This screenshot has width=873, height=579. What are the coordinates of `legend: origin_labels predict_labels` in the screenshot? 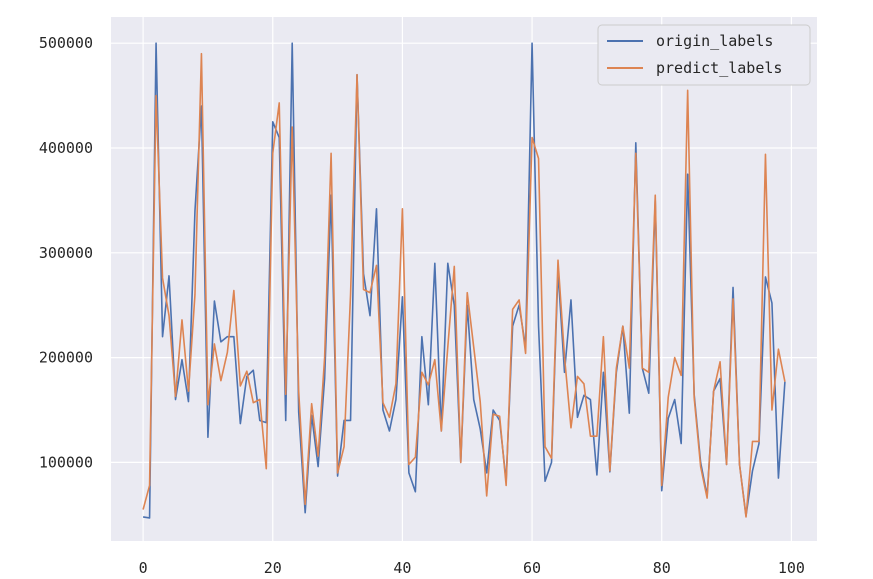 It's located at (704, 55).